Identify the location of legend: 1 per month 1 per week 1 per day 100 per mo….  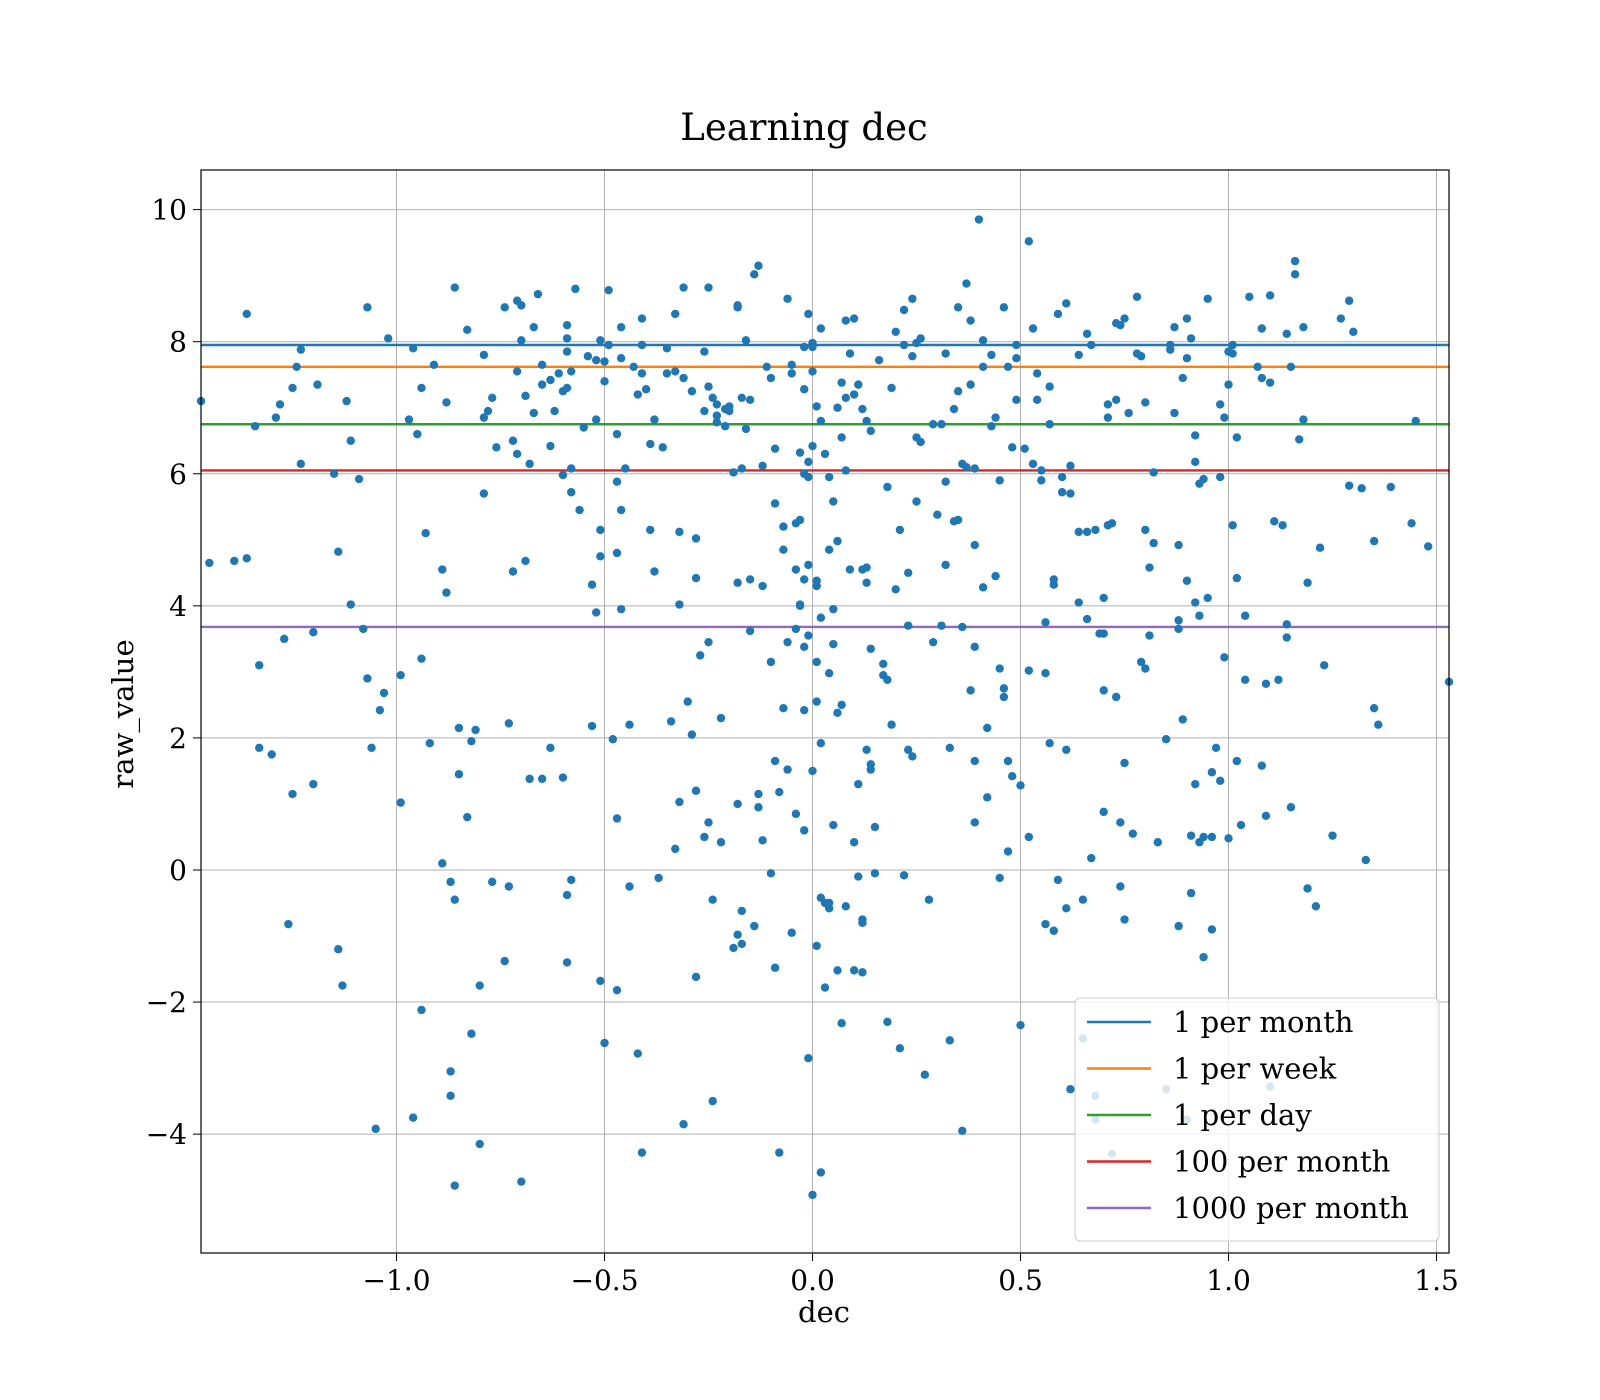
(1257, 1119).